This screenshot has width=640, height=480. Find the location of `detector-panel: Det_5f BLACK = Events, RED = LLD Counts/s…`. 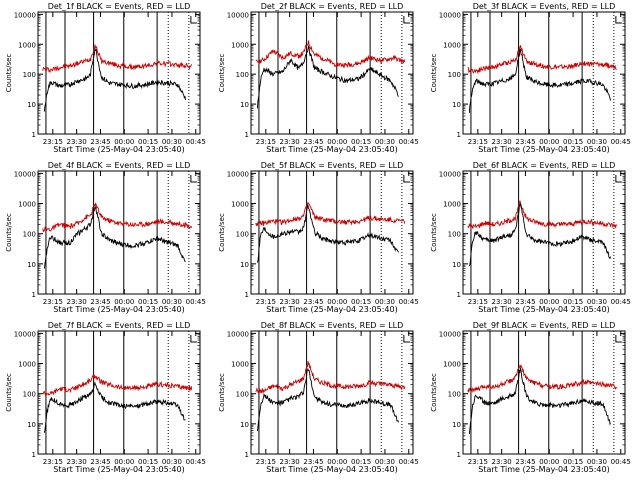

detector-panel: Det_5f BLACK = Events, RED = LLD Counts/s… is located at coordinates (318, 237).